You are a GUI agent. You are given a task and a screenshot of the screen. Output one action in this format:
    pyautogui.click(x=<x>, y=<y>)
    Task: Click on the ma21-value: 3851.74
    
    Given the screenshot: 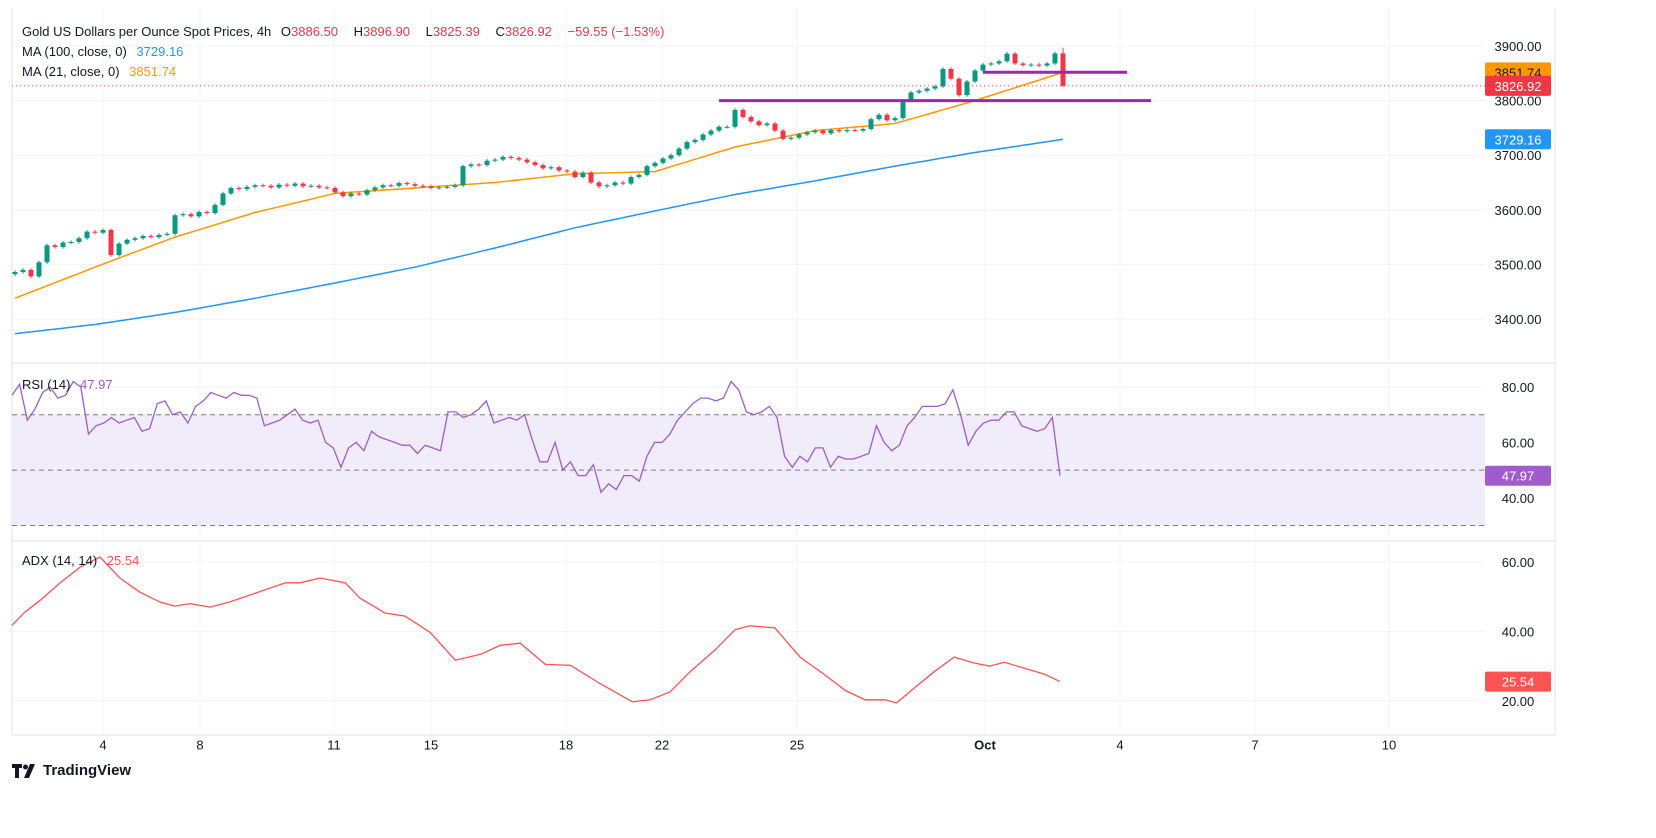 What is the action you would take?
    pyautogui.click(x=153, y=71)
    